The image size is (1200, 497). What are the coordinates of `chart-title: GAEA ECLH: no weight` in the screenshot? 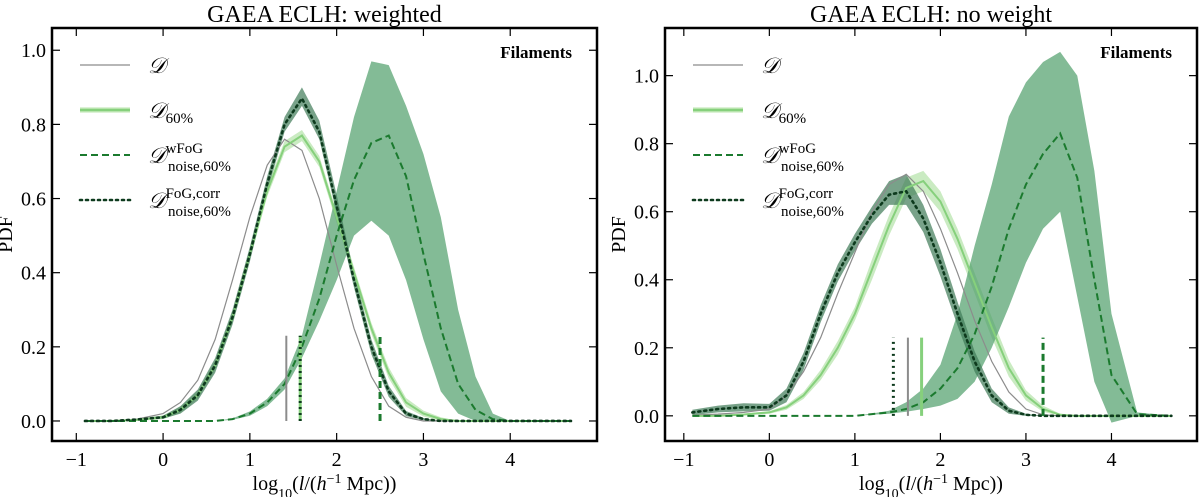 It's located at (931, 15).